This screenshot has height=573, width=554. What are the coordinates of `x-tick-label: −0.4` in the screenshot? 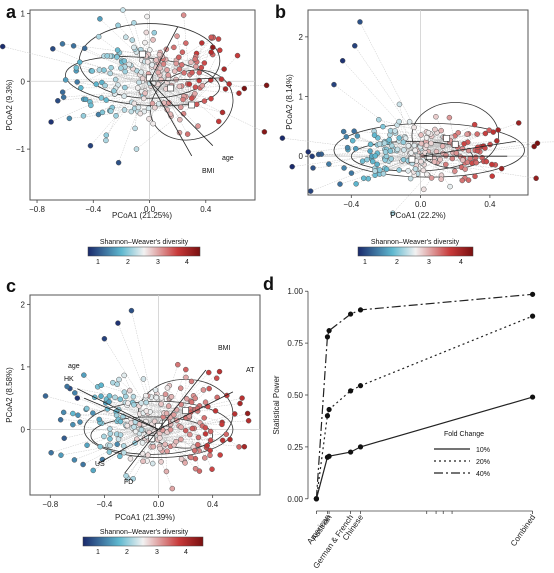 It's located at (351, 204).